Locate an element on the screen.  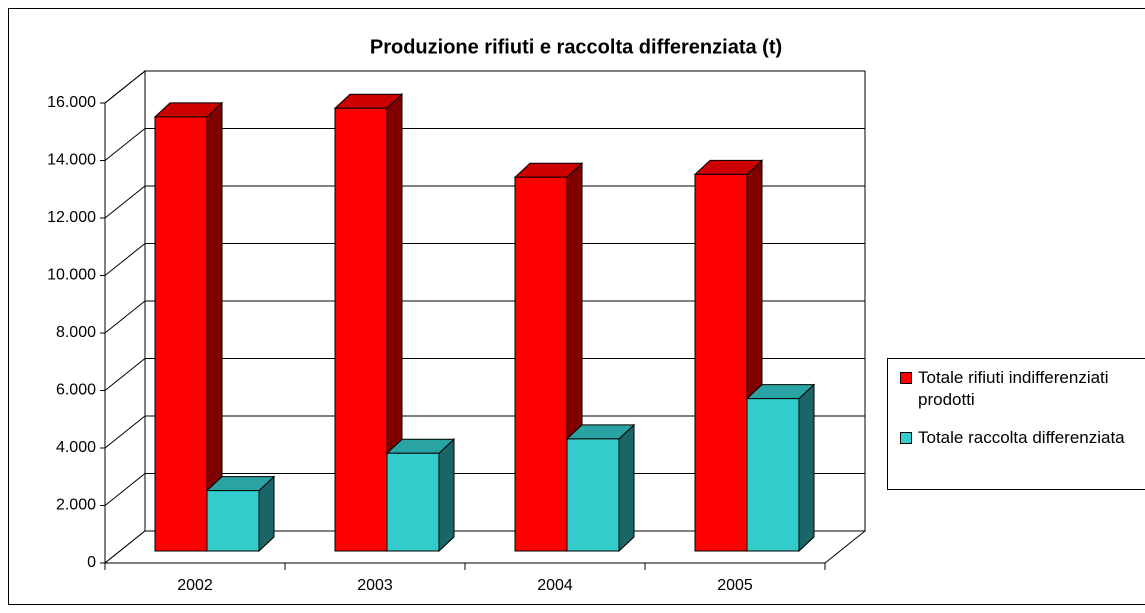
legend-item: Totale raccolta differenziata is located at coordinates (1022, 438).